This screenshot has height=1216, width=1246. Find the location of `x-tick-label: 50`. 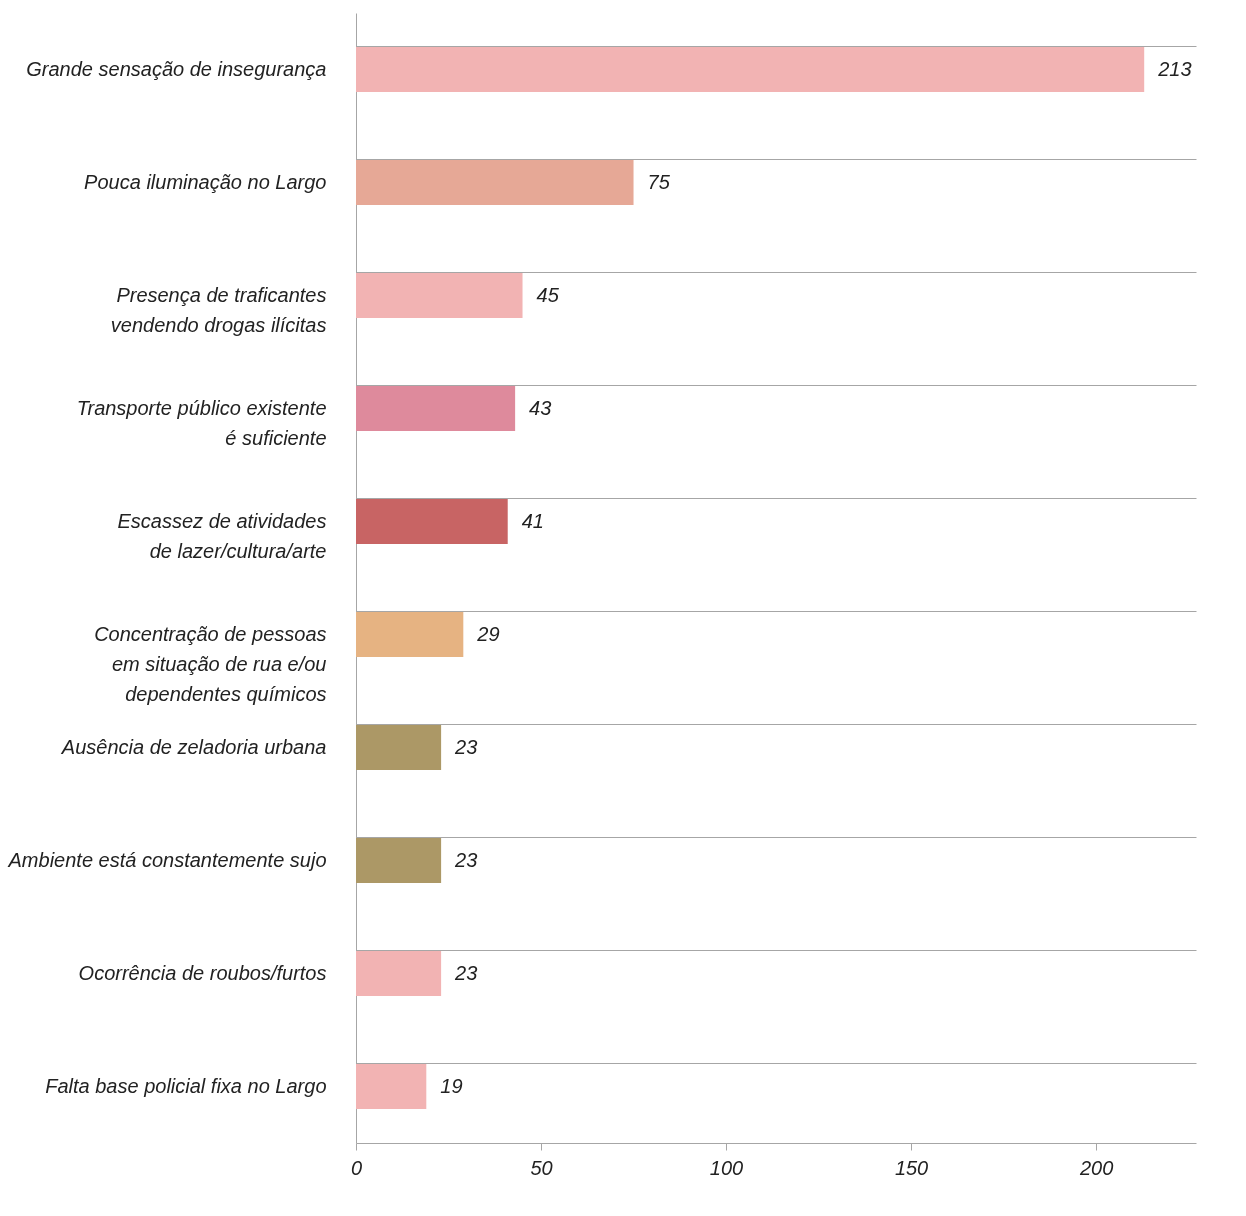

x-tick-label: 50 is located at coordinates (541, 1167).